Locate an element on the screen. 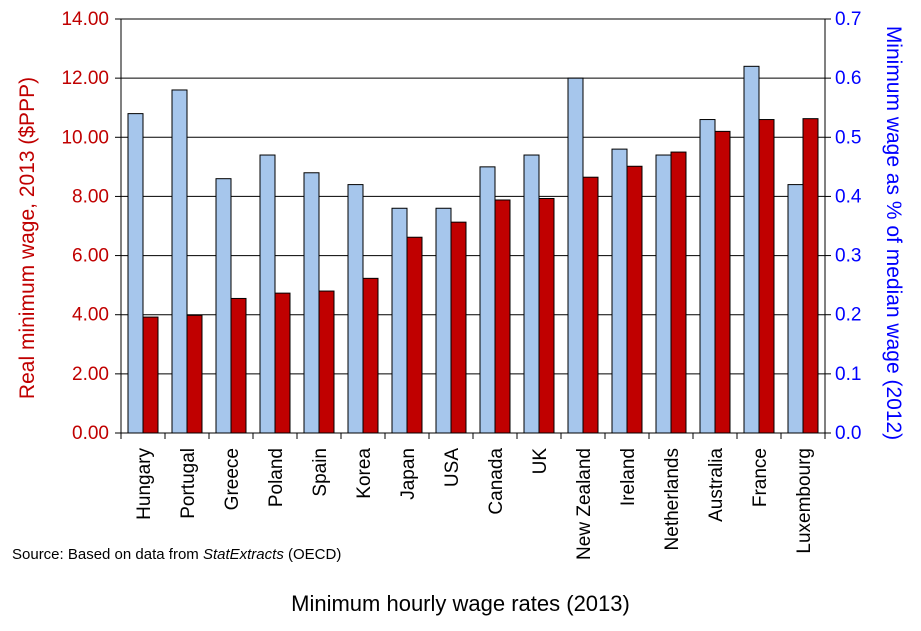 This screenshot has height=631, width=921. left-tick-label: 0.00 is located at coordinates (90, 433).